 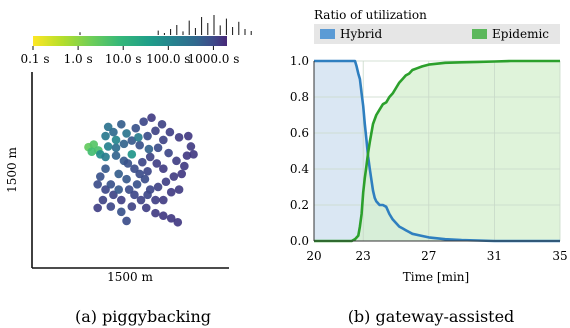 What do you see at coordinates (168, 59) in the screenshot?
I see `colorbar-tick-label: 100.0 s` at bounding box center [168, 59].